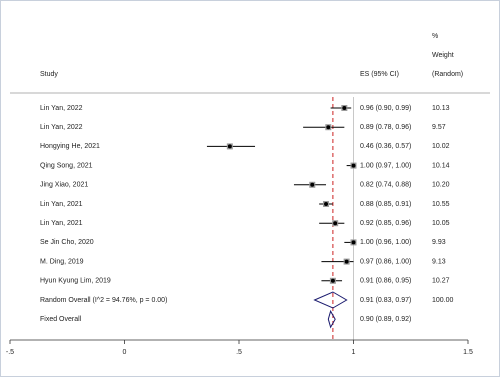 This screenshot has width=500, height=377. Describe the element at coordinates (385, 146) in the screenshot. I see `es-label: 0.46 (0.36, 0.57)` at that location.